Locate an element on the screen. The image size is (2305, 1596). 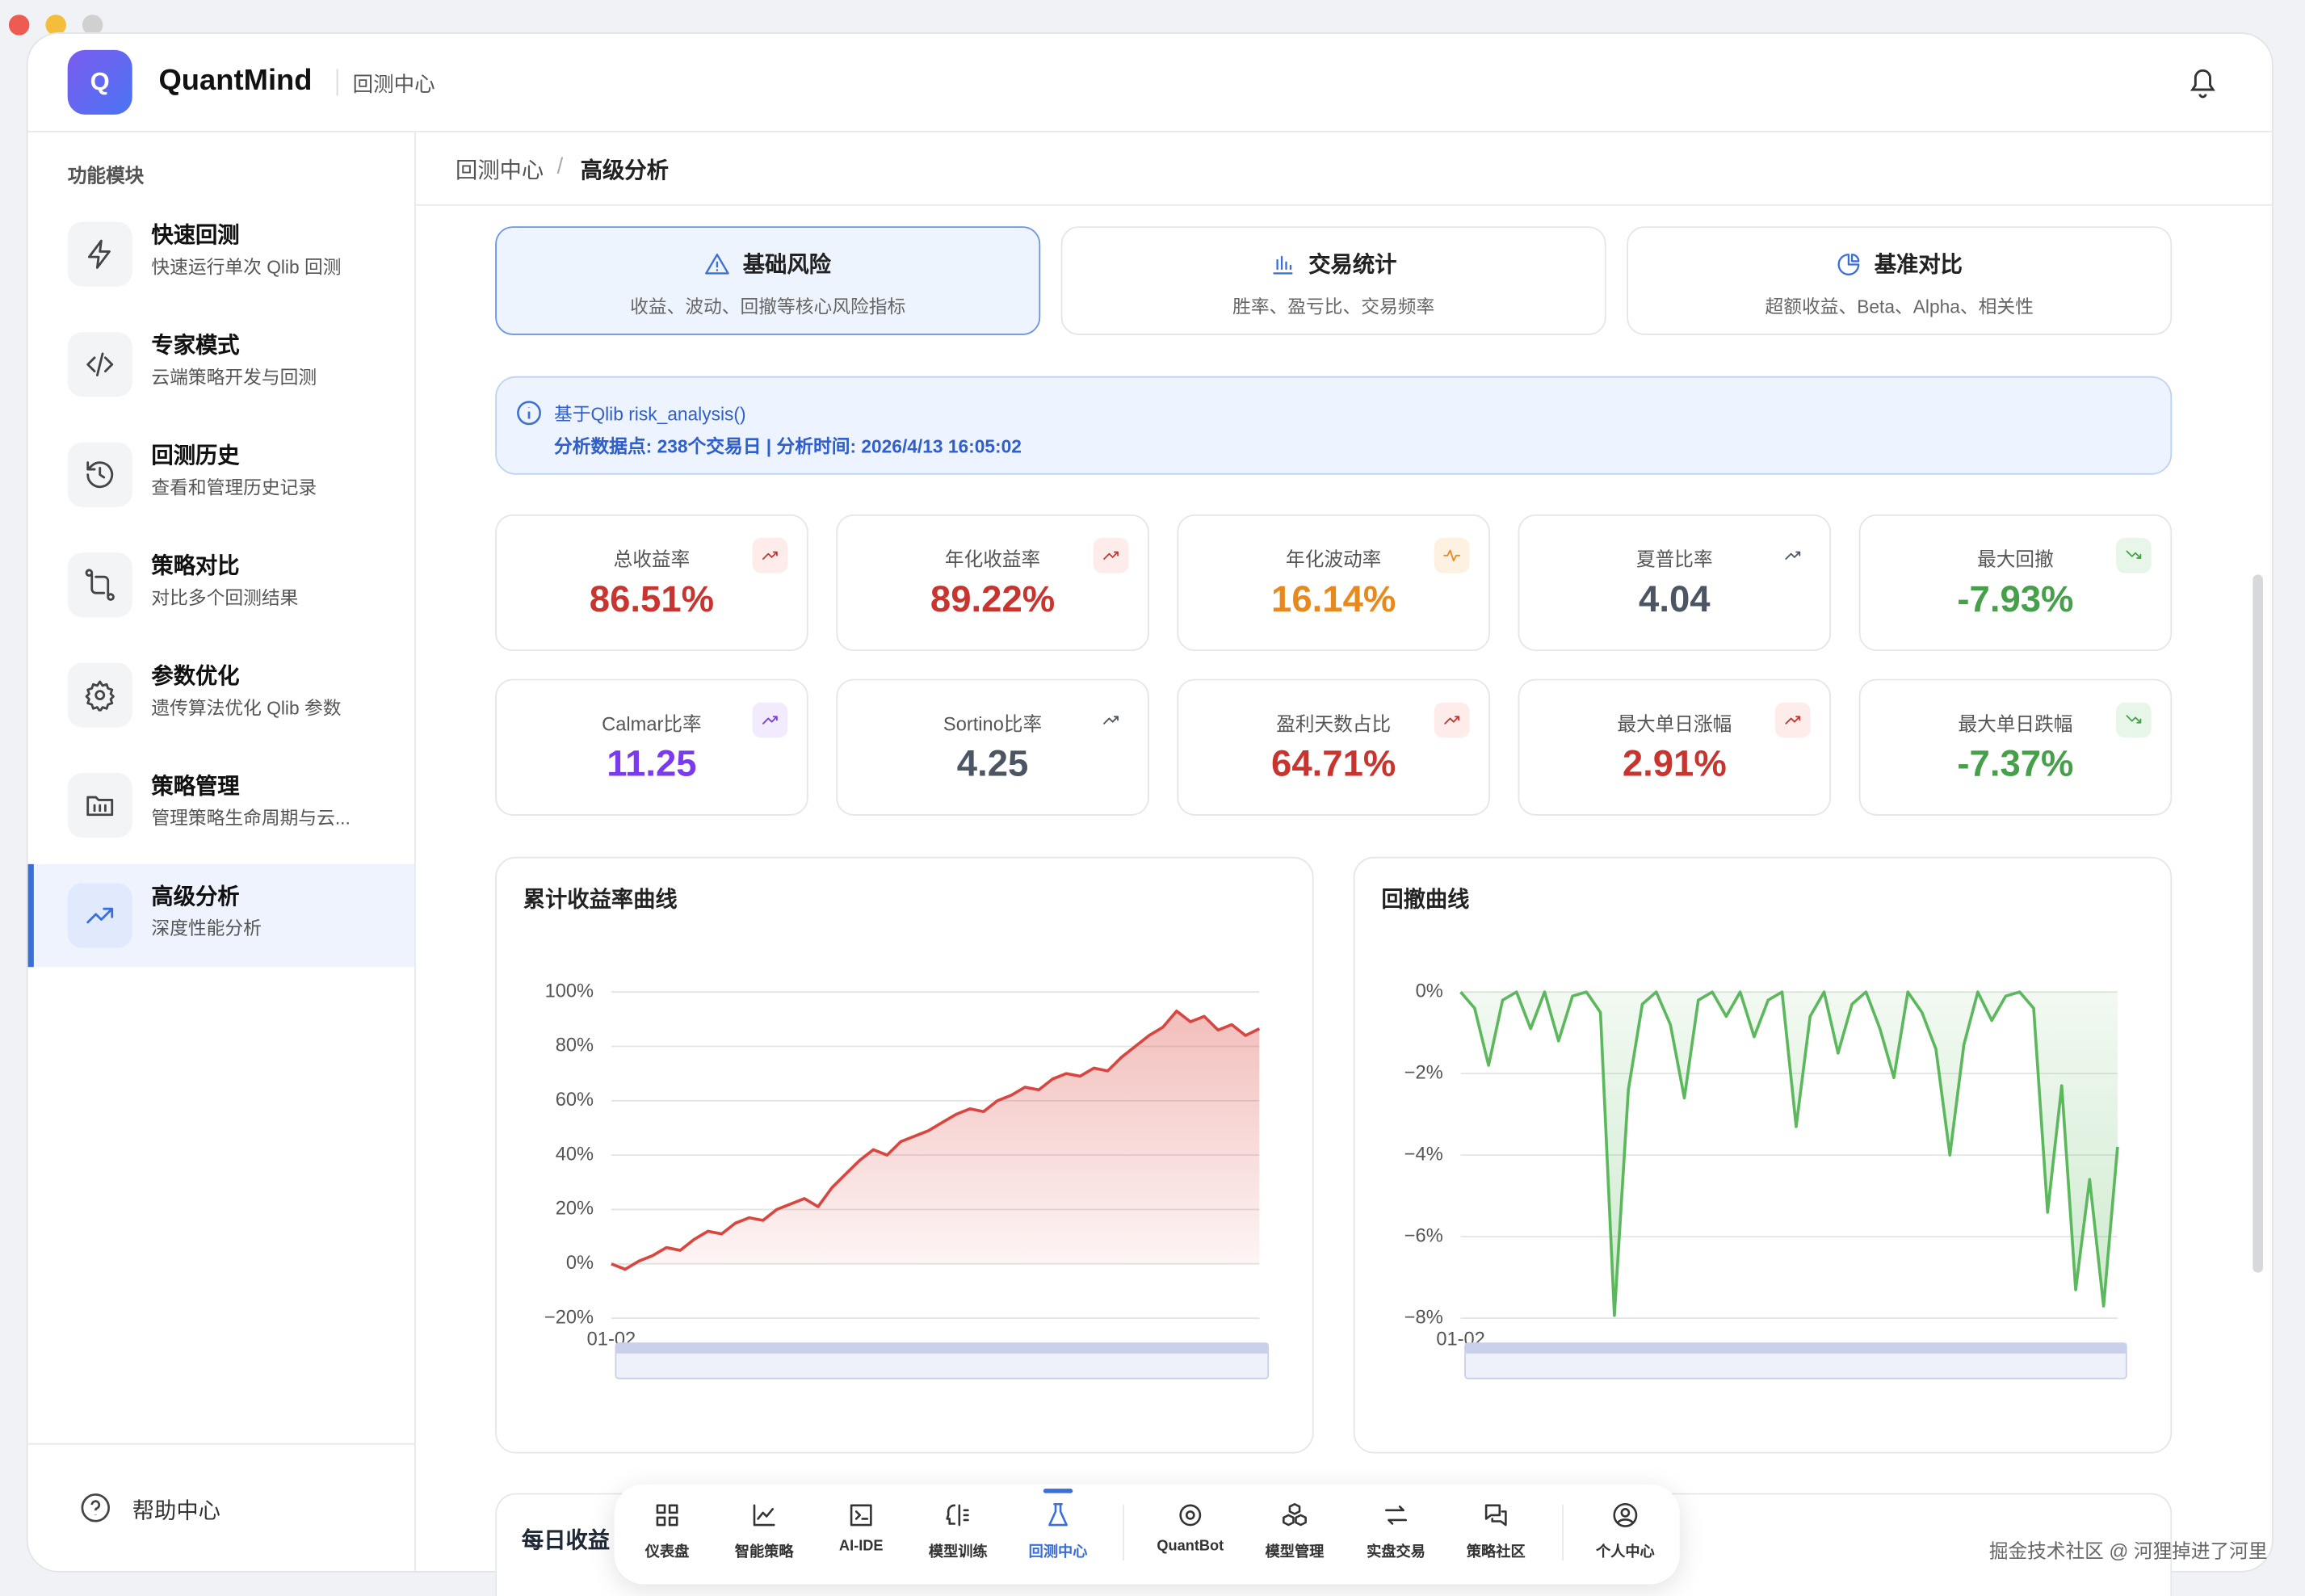
sidebar-item: 回测历史 查看和管理历史记录 is located at coordinates (222, 474).